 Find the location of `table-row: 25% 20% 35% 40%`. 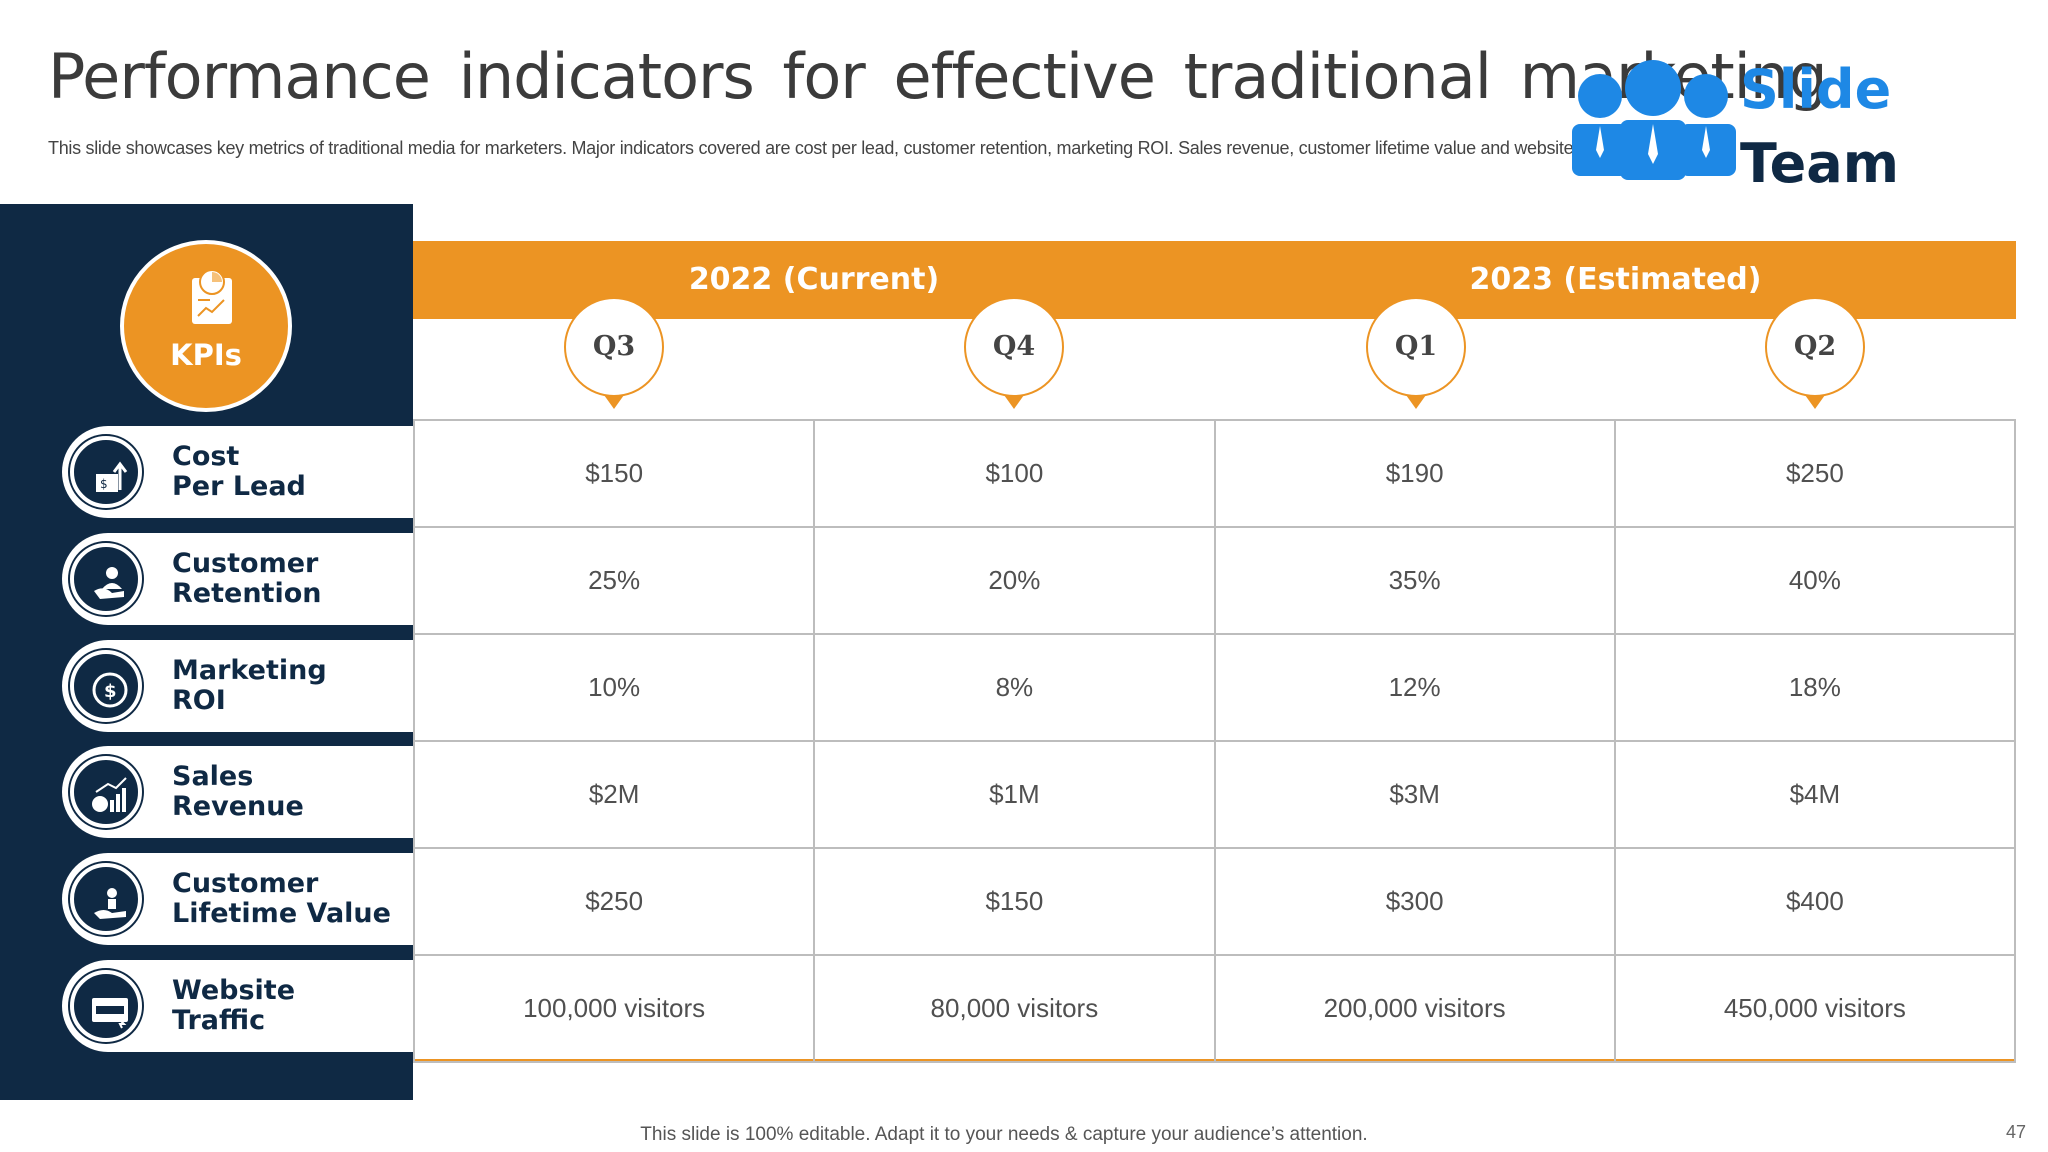

table-row: 25% 20% 35% 40% is located at coordinates (1214, 580).